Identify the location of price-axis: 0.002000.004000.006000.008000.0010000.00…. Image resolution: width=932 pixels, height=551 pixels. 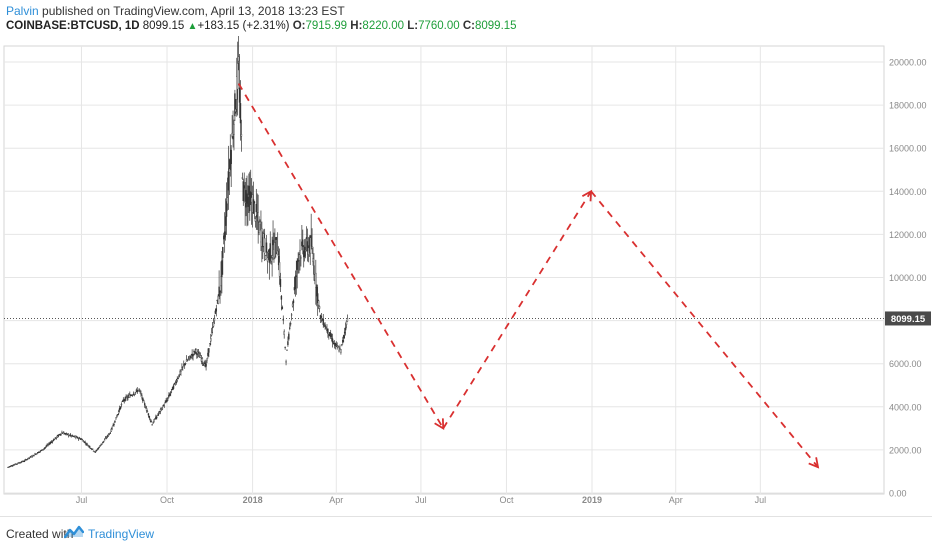
(908, 278).